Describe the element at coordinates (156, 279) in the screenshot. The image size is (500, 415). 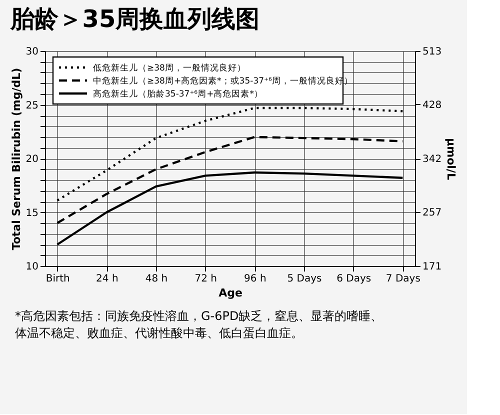
I see `x-tick-label: 48 h` at that location.